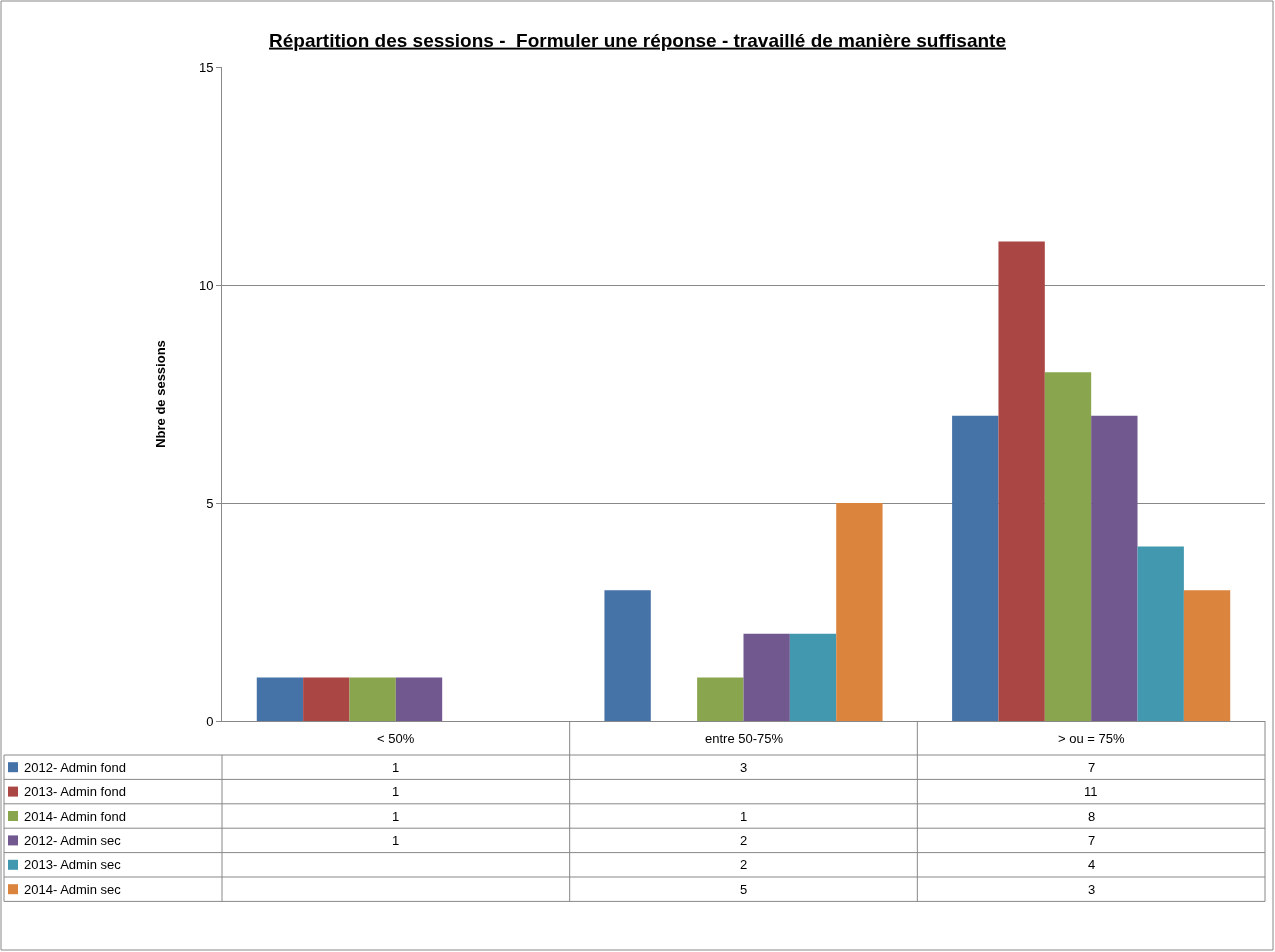  What do you see at coordinates (210, 503) in the screenshot?
I see `y-tick-label: 5` at bounding box center [210, 503].